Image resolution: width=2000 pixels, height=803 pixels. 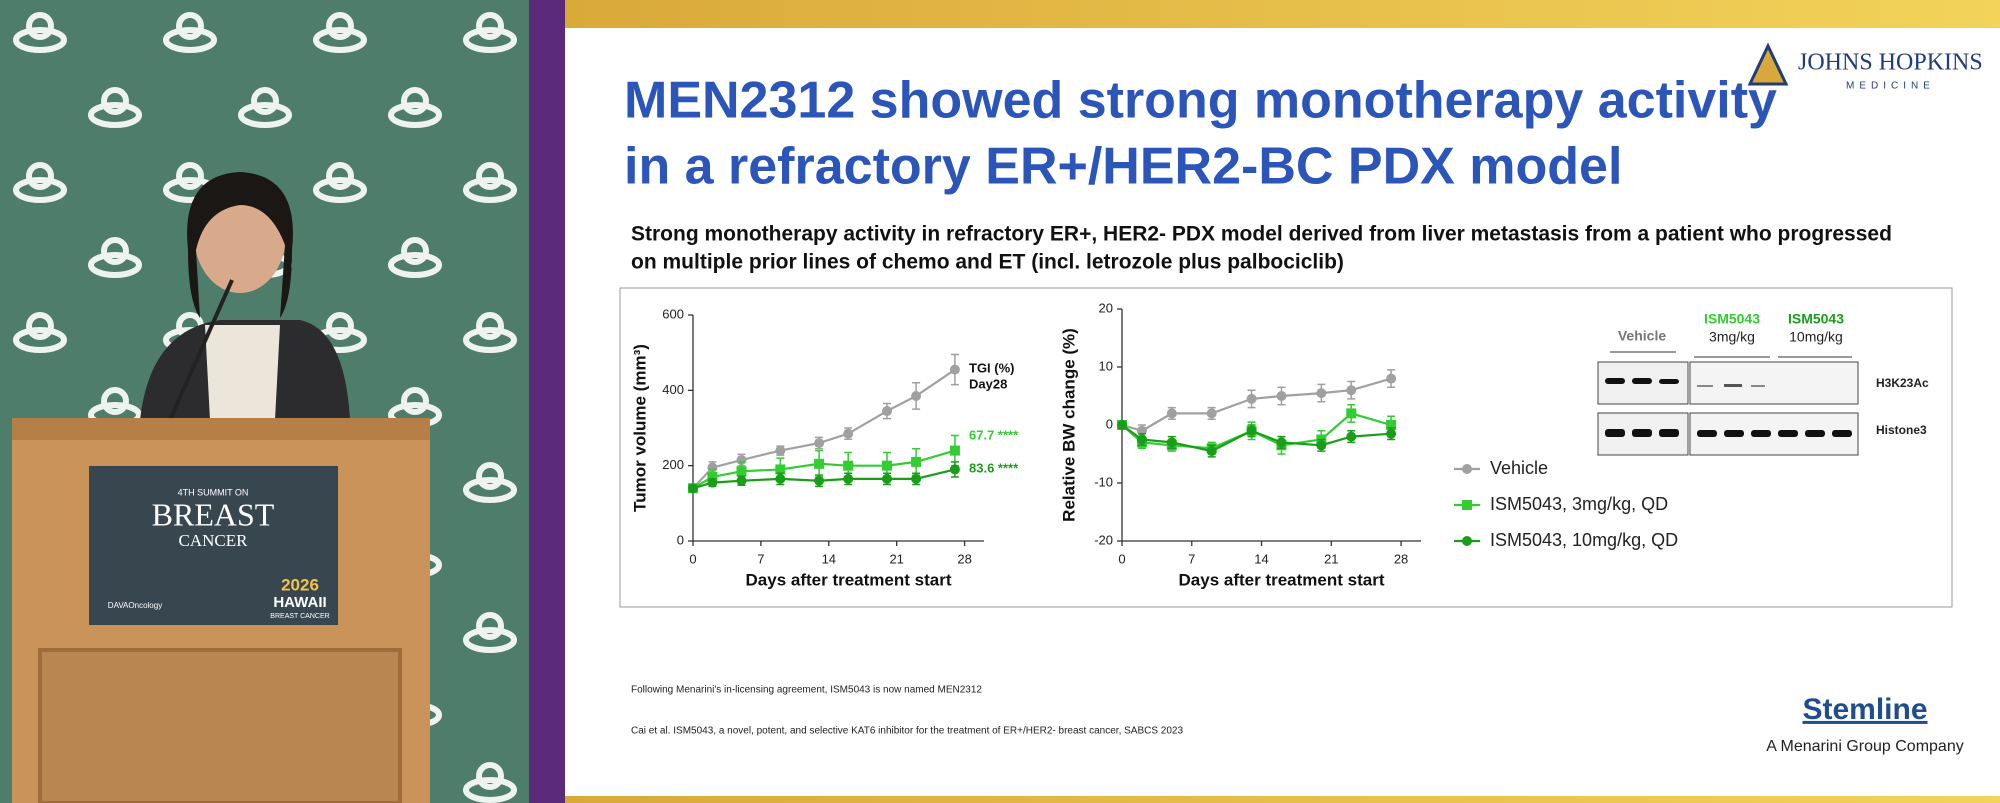 I want to click on divider, so click(x=547, y=401).